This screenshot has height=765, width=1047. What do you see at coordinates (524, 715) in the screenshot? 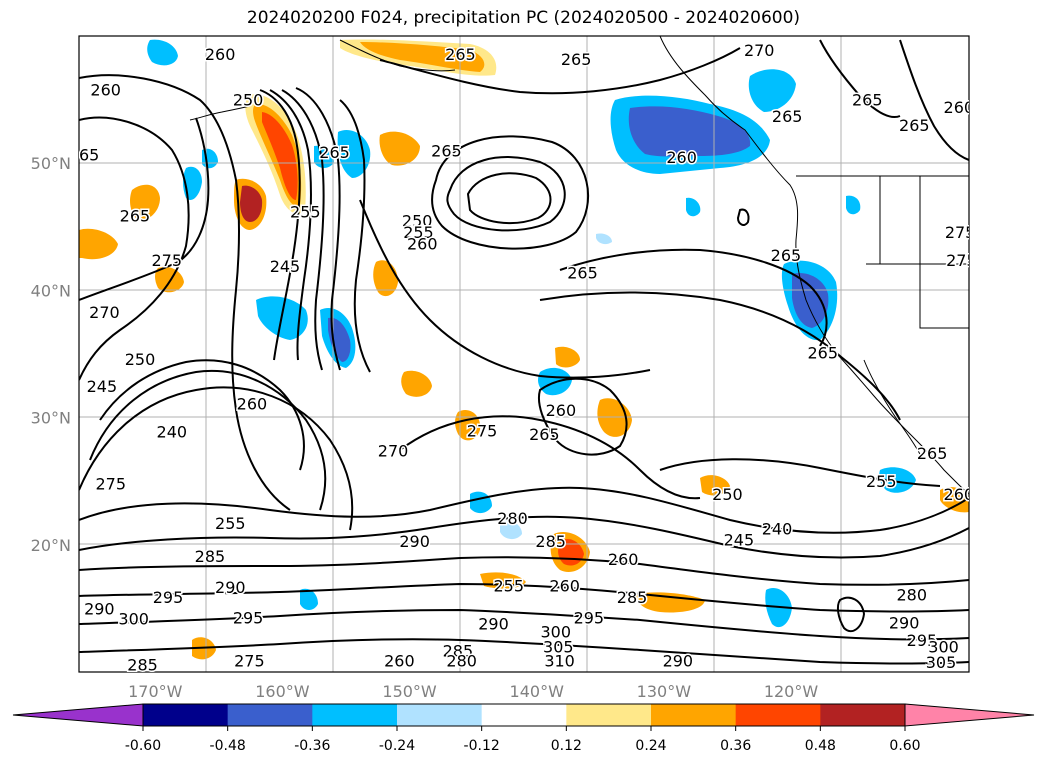
I see `colorbar-outline` at bounding box center [524, 715].